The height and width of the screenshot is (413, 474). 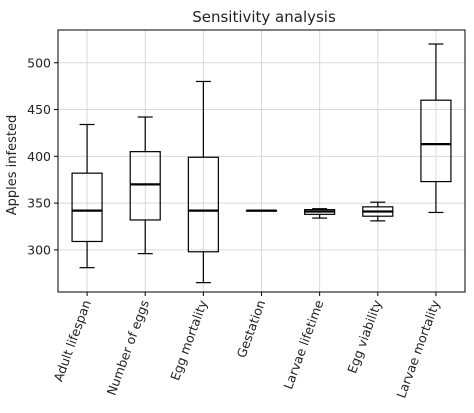 I want to click on x-tick-label: Adult lifespan, so click(x=72, y=341).